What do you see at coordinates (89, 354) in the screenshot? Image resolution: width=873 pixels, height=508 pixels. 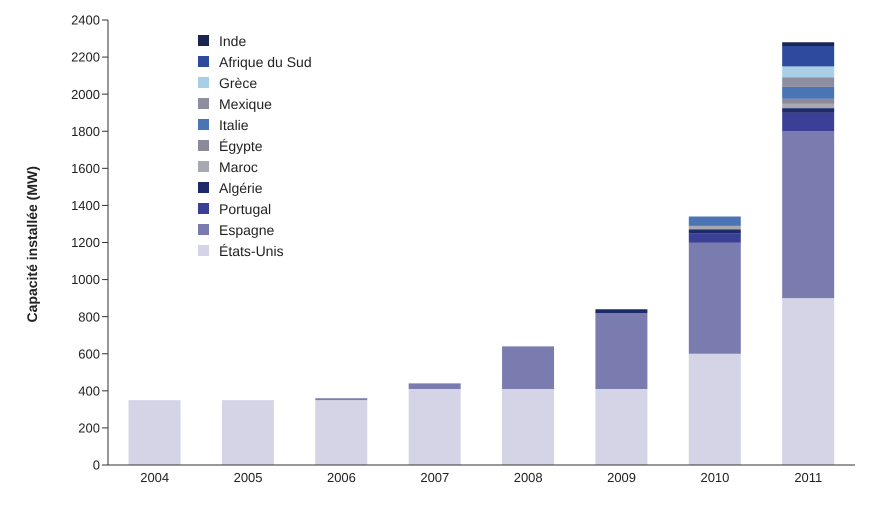 I see `y-tick-label: 600` at bounding box center [89, 354].